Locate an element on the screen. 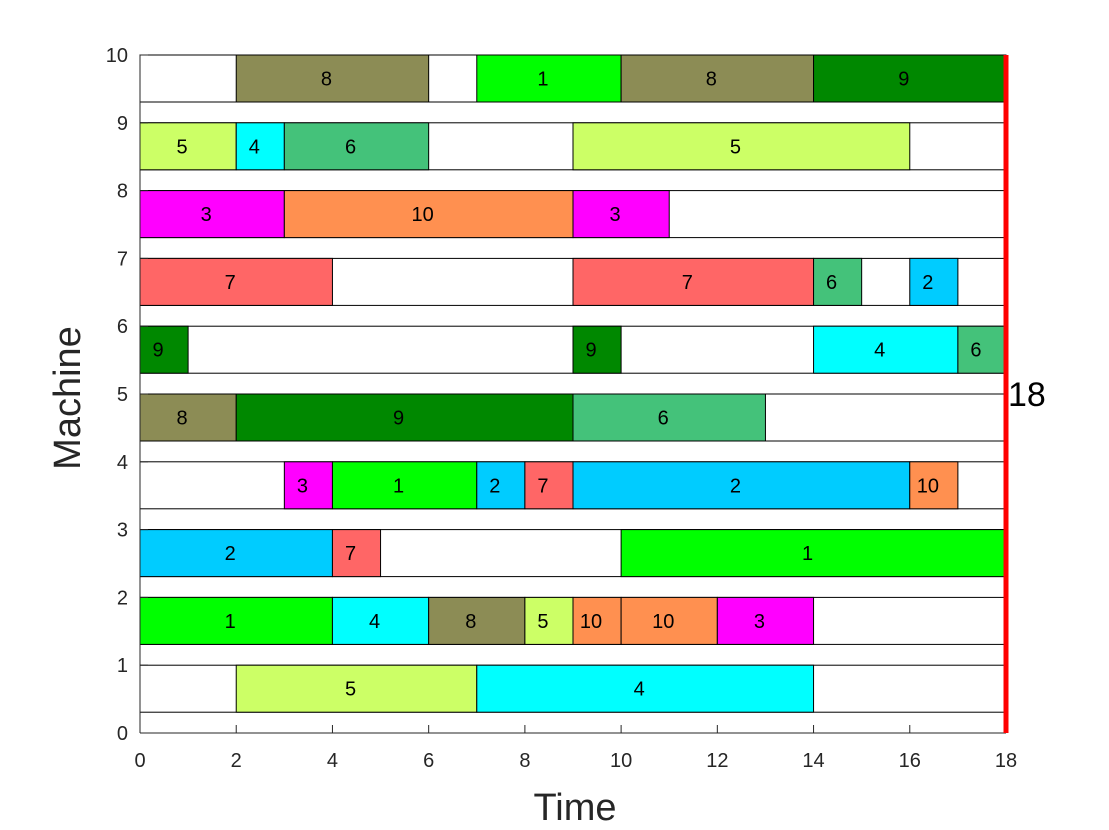  task-label-m9-1: 4 is located at coordinates (254, 147).